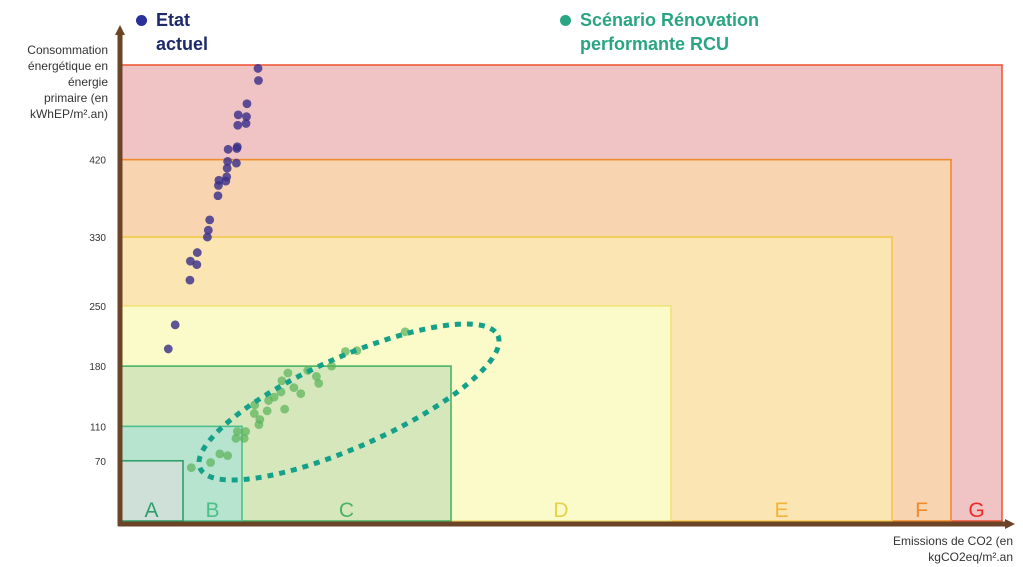 The width and height of the screenshot is (1023, 567). What do you see at coordinates (921, 510) in the screenshot?
I see `class-label-f: F` at bounding box center [921, 510].